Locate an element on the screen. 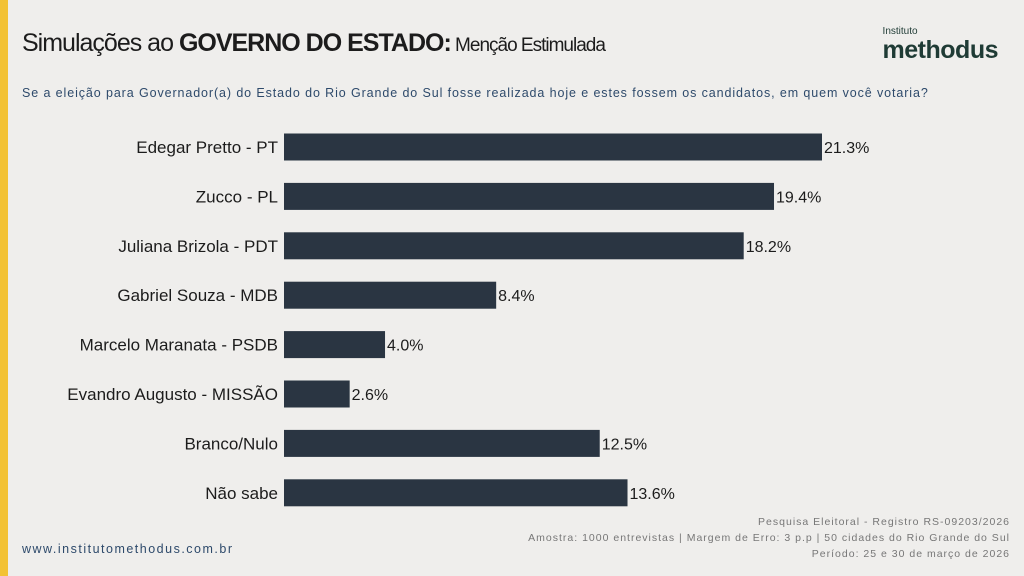  category-label: Gabriel Souza - MDB is located at coordinates (197, 295).